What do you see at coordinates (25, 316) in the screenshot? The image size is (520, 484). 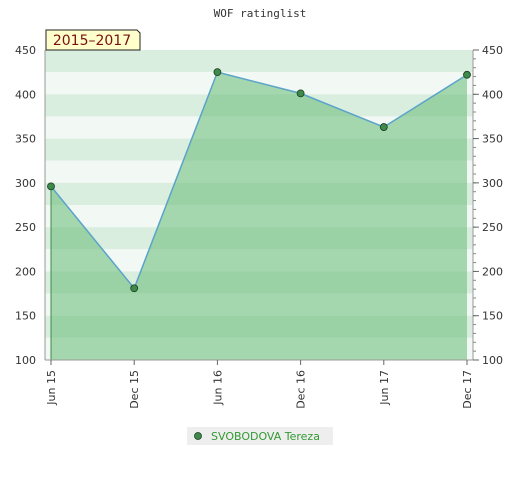 I see `y-tick-label-left: 150` at bounding box center [25, 316].